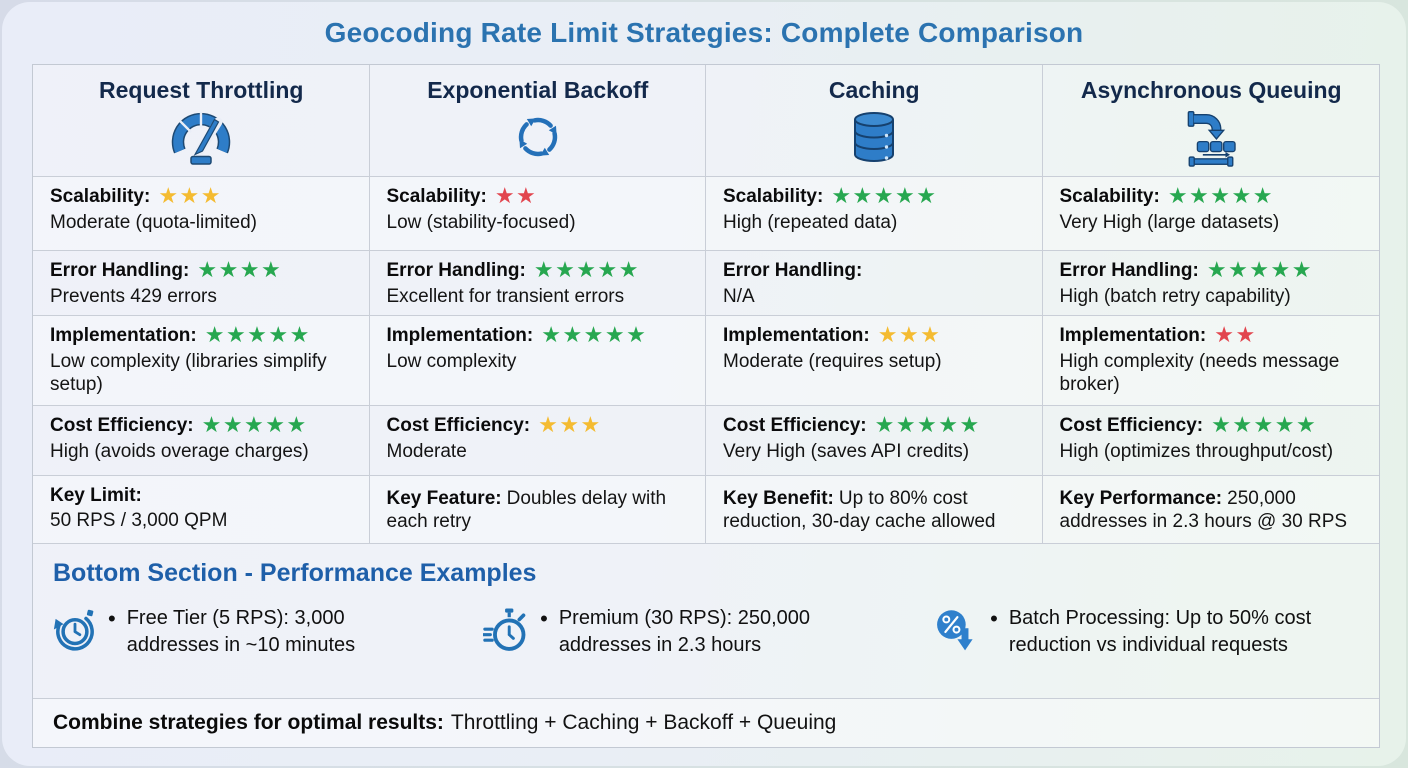  I want to click on rating-cell: Cost Efficiency: ★★★ Moderate, so click(538, 440).